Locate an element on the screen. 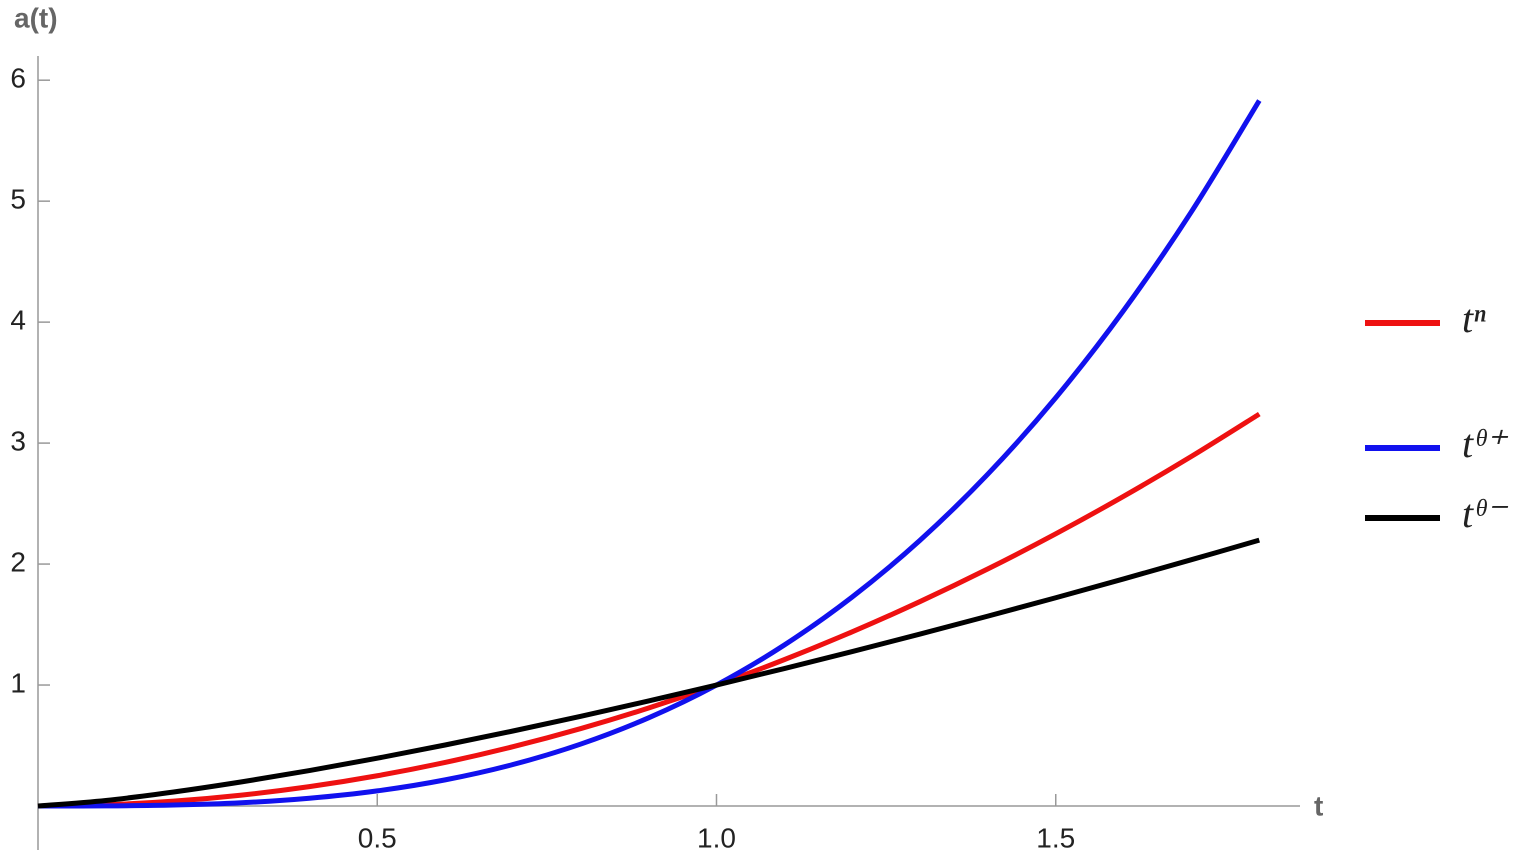 The width and height of the screenshot is (1525, 850). x-tick-label: 0.5 is located at coordinates (377, 836).